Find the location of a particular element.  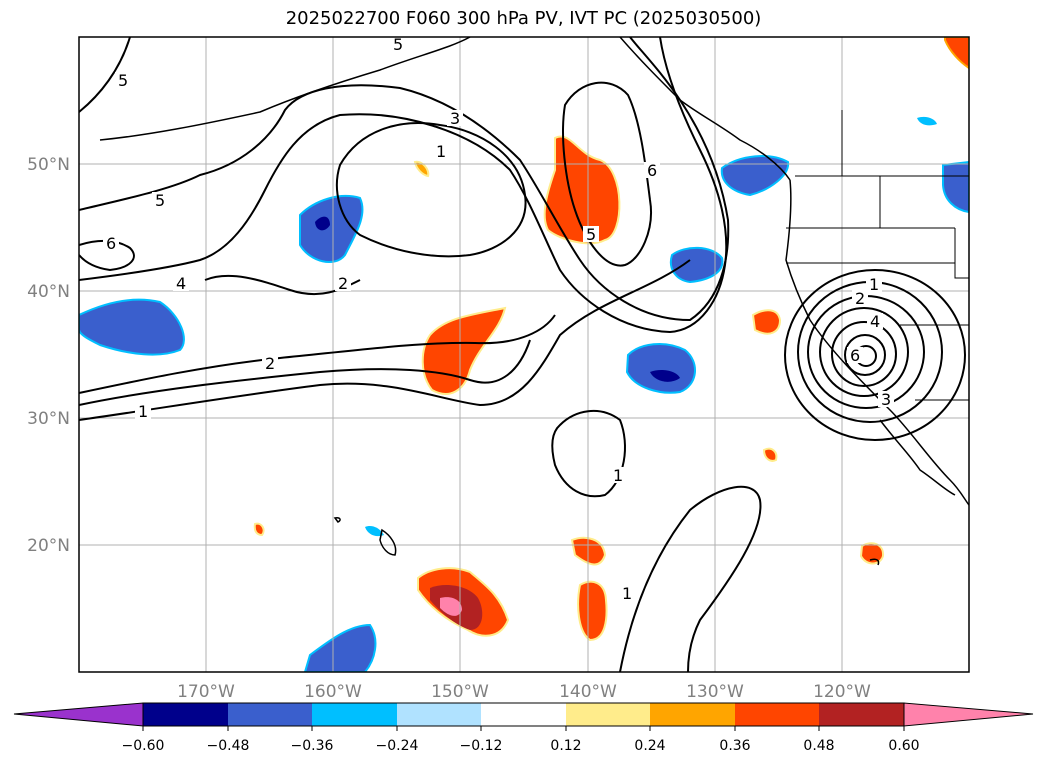

lat-label-30n: 30°N is located at coordinates (48, 419).